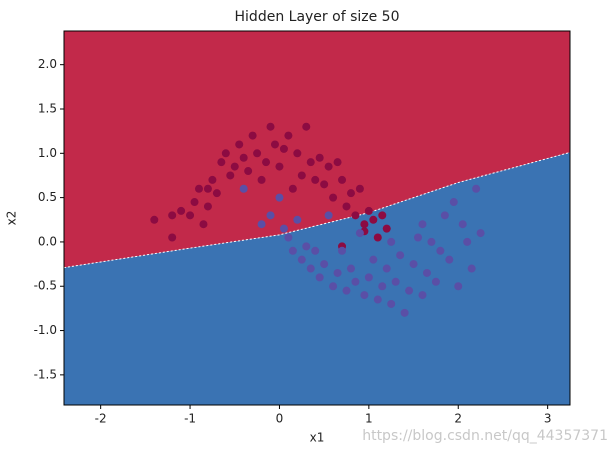 This screenshot has height=454, width=615. What do you see at coordinates (47, 153) in the screenshot?
I see `y-tick-label: 1.0` at bounding box center [47, 153].